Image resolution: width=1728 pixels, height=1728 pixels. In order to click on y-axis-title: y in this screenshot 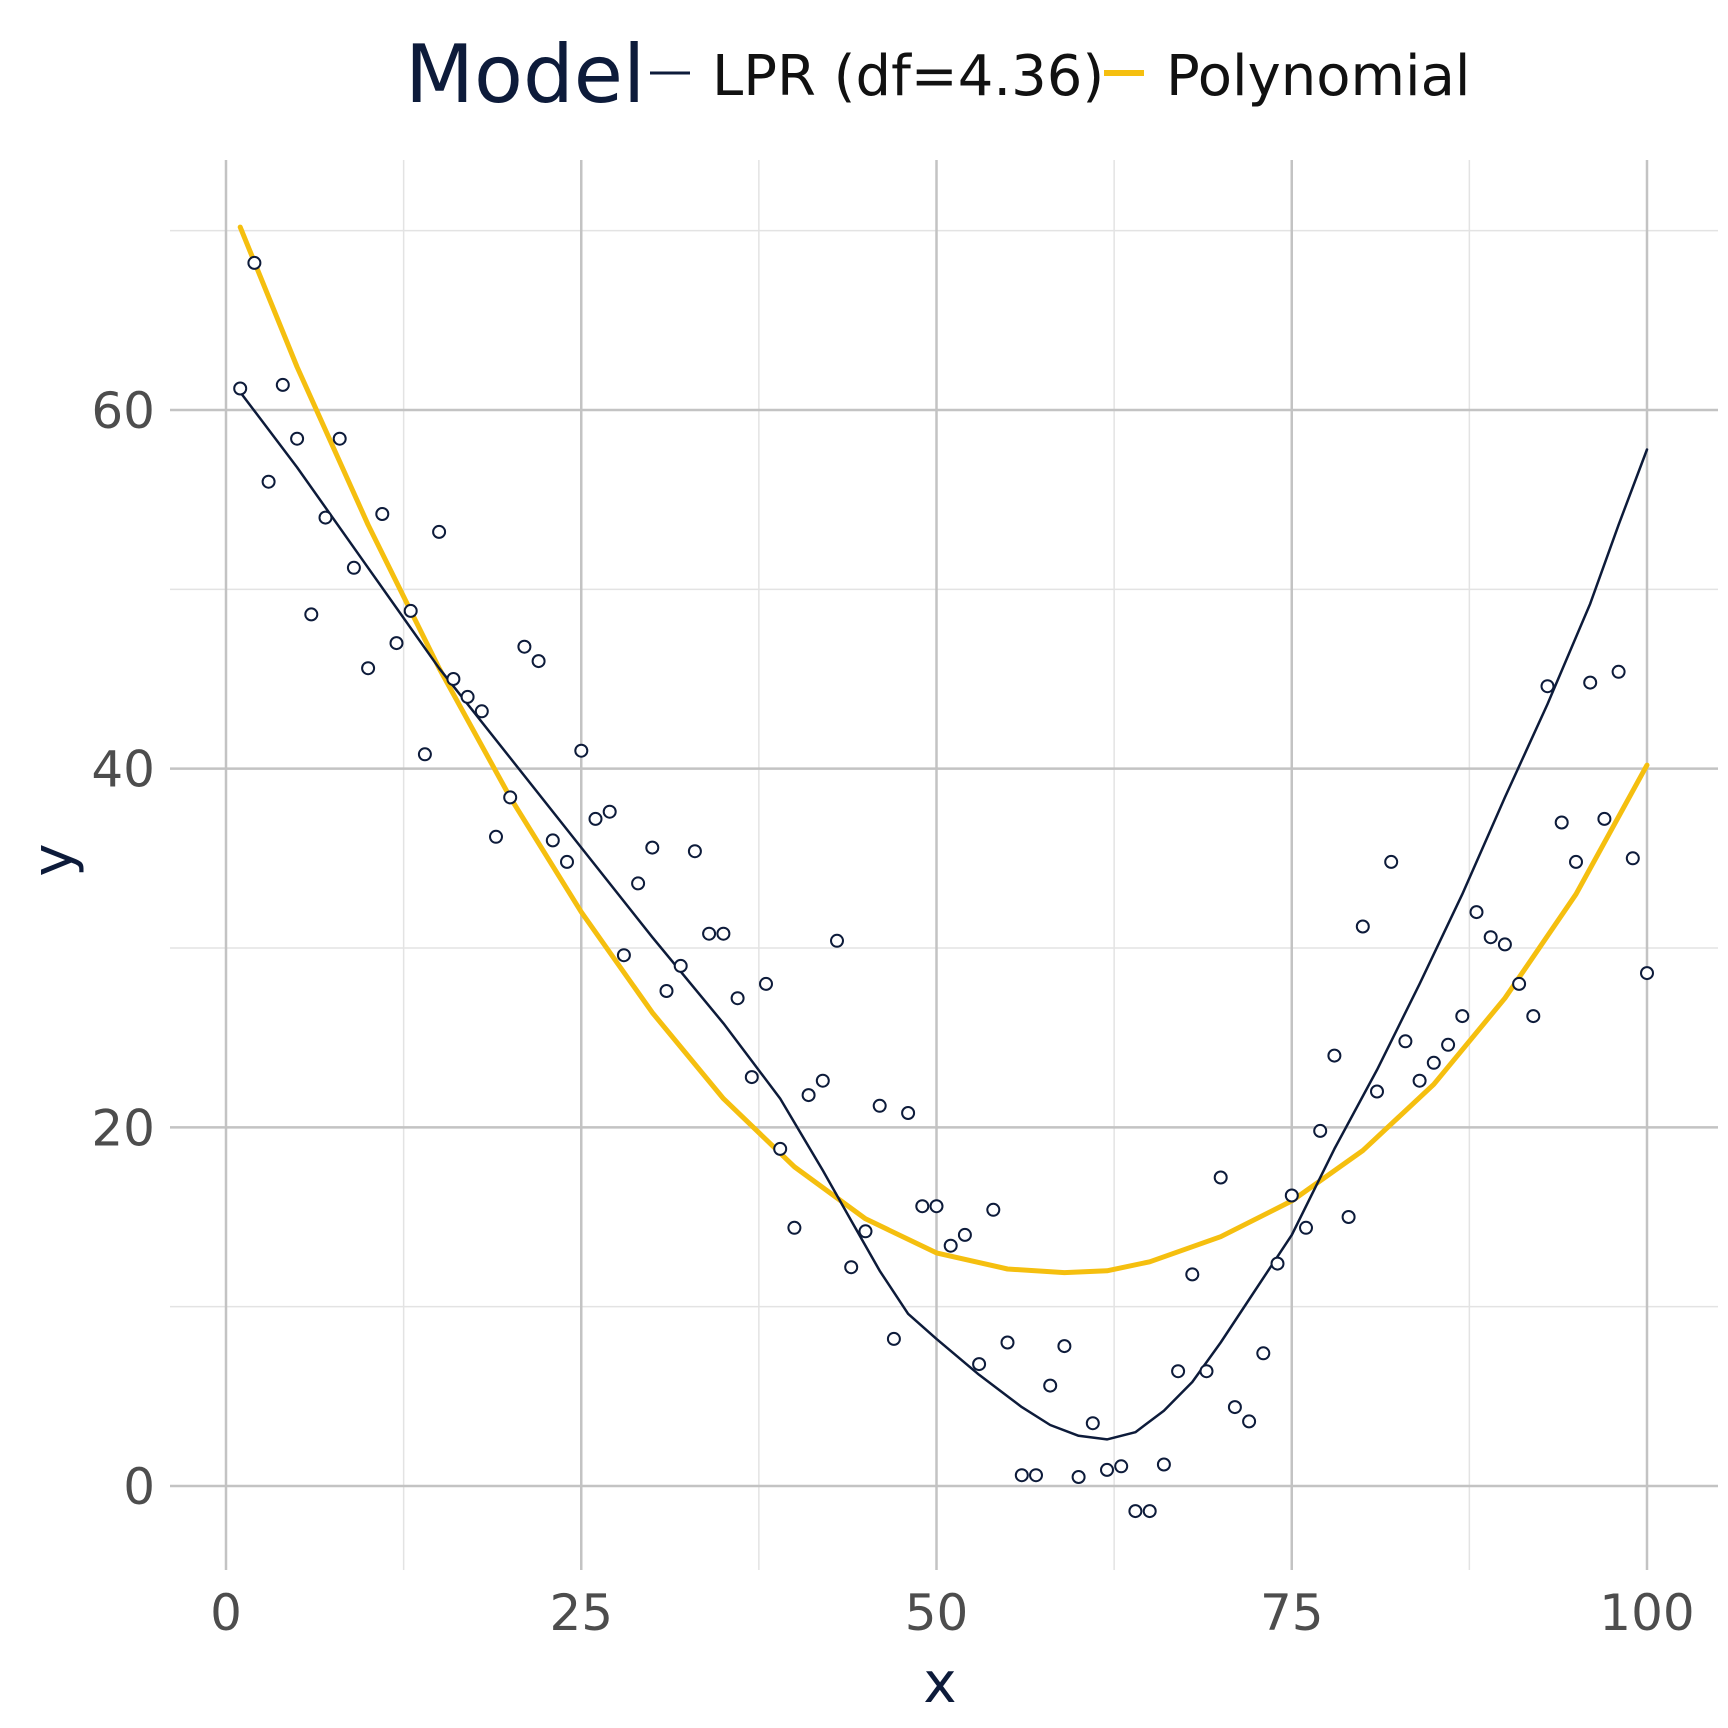, I will do `click(53, 859)`.